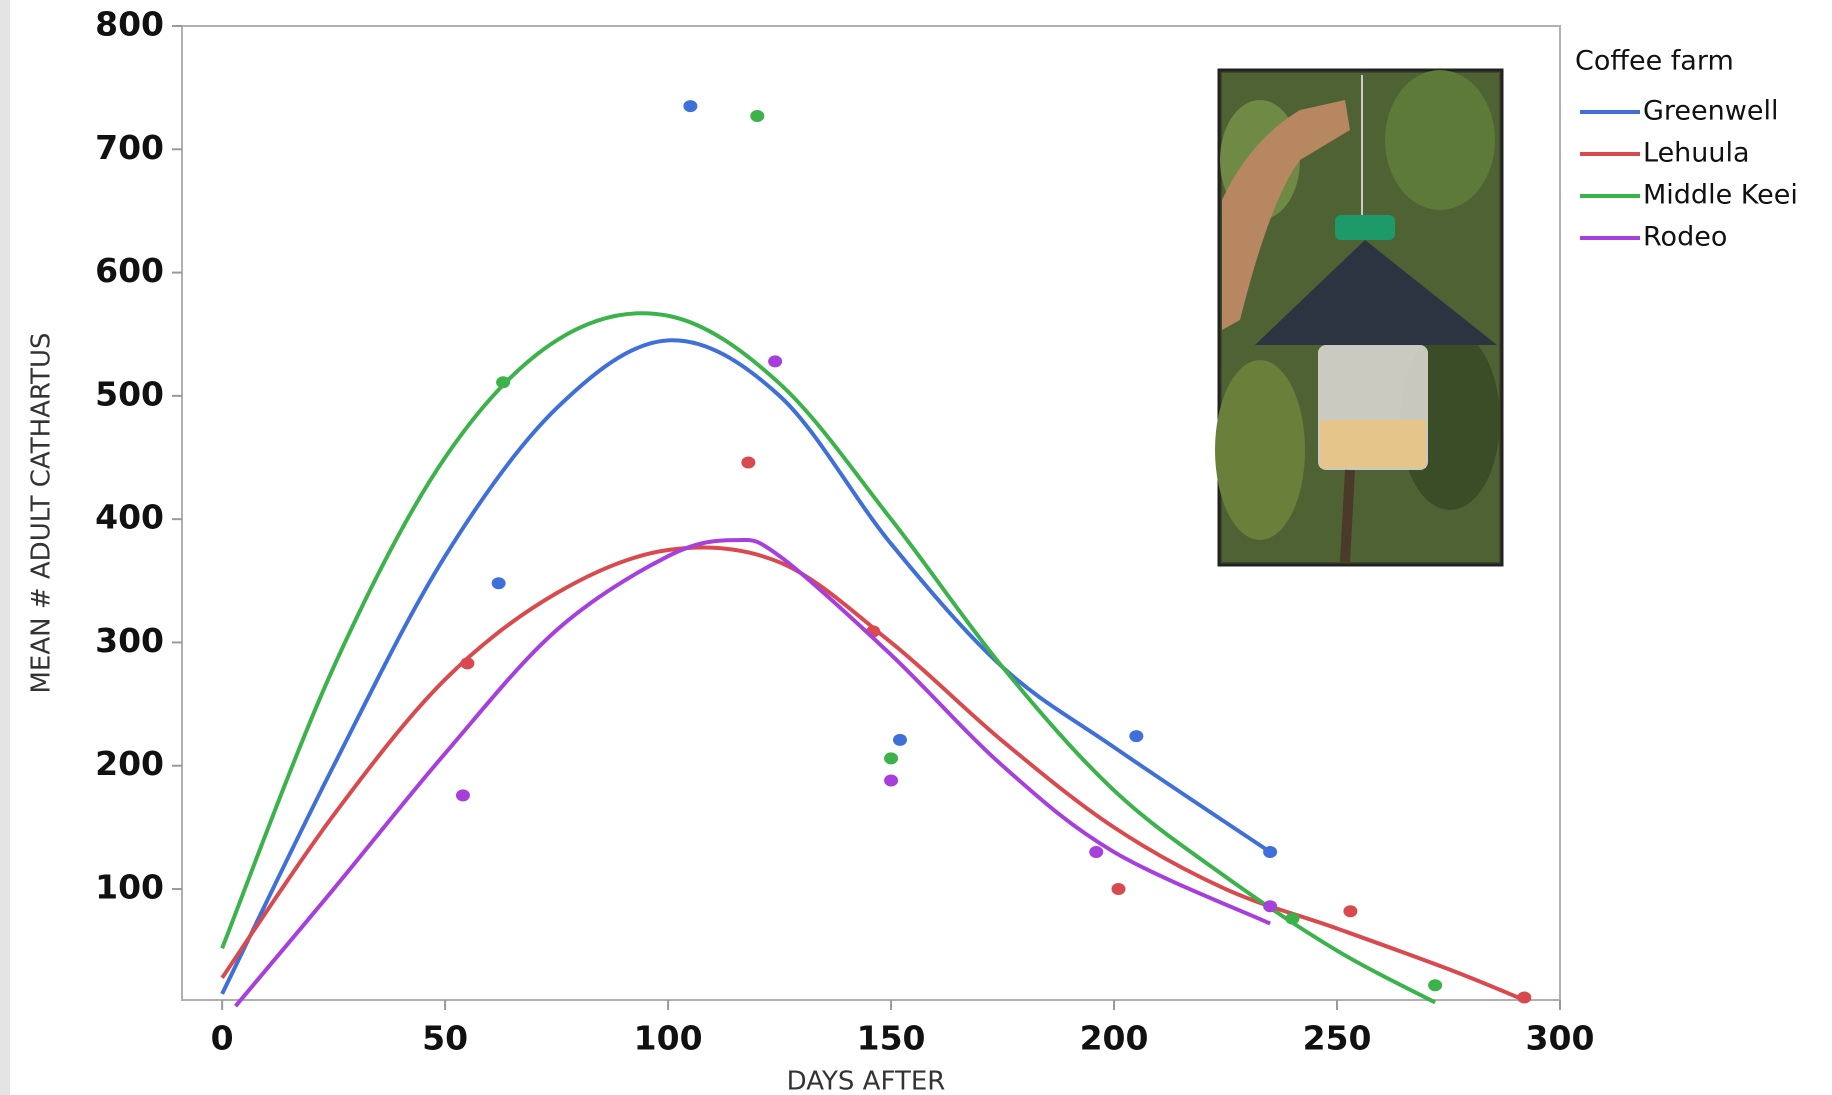 This screenshot has height=1095, width=1832. What do you see at coordinates (1720, 195) in the screenshot?
I see `legend-label: Middle Keei` at bounding box center [1720, 195].